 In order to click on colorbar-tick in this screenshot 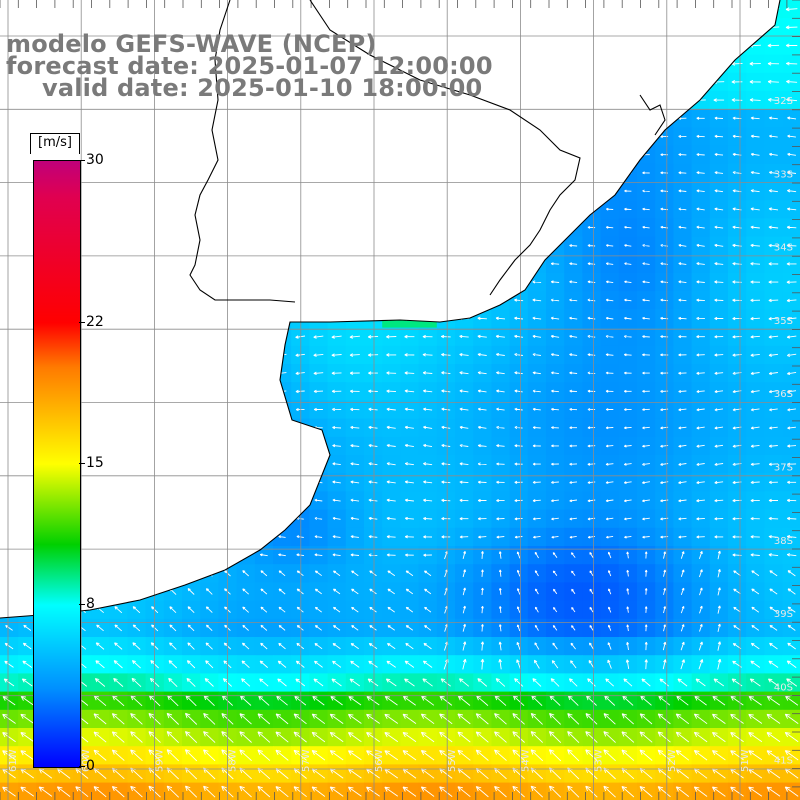, I will do `click(82, 766)`.